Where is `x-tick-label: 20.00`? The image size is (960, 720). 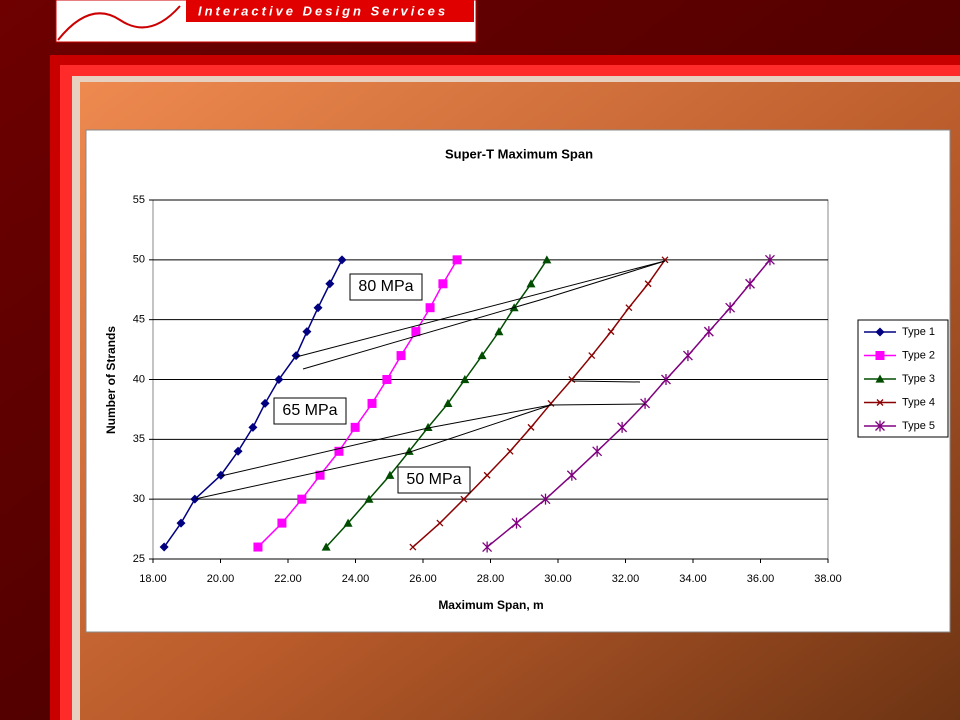
x-tick-label: 20.00 is located at coordinates (221, 579).